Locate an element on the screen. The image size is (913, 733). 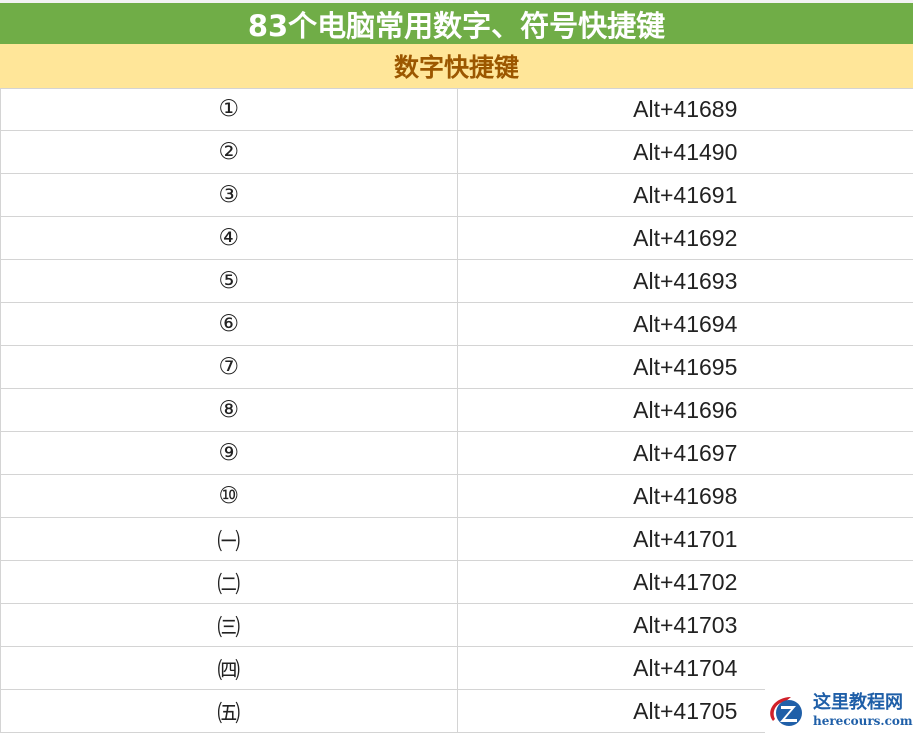
symbol-cell: ㈢ is located at coordinates (229, 625).